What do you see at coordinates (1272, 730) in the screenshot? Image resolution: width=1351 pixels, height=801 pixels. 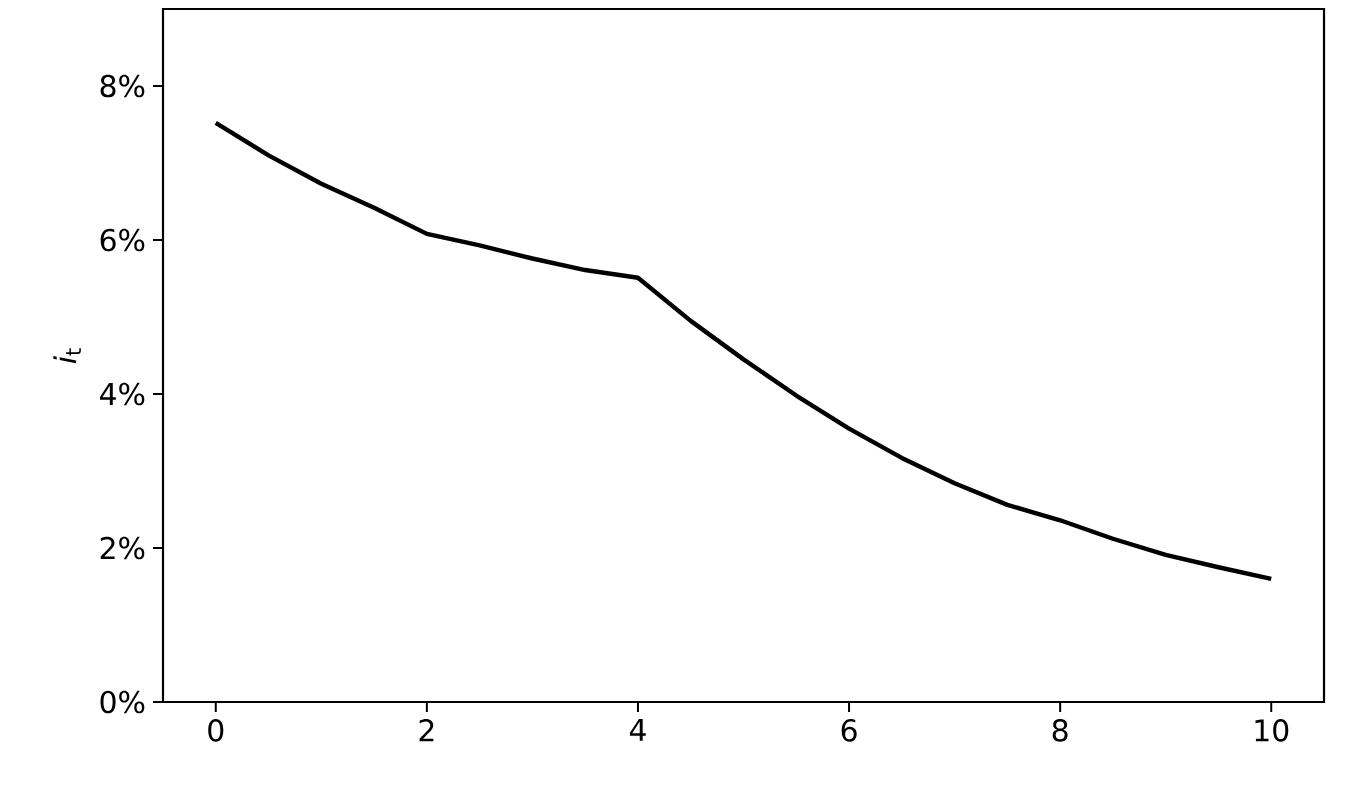 I see `x-tick-label: 10` at bounding box center [1272, 730].